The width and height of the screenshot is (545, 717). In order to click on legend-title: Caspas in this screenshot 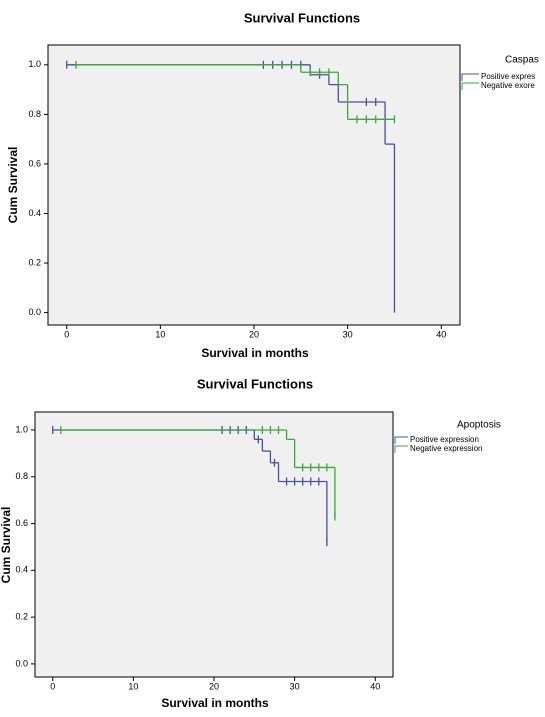, I will do `click(522, 60)`.